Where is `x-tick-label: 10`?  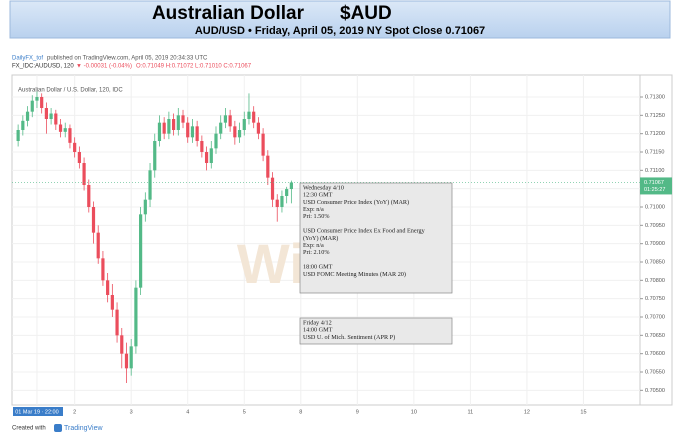 x-tick-label: 10 is located at coordinates (414, 412).